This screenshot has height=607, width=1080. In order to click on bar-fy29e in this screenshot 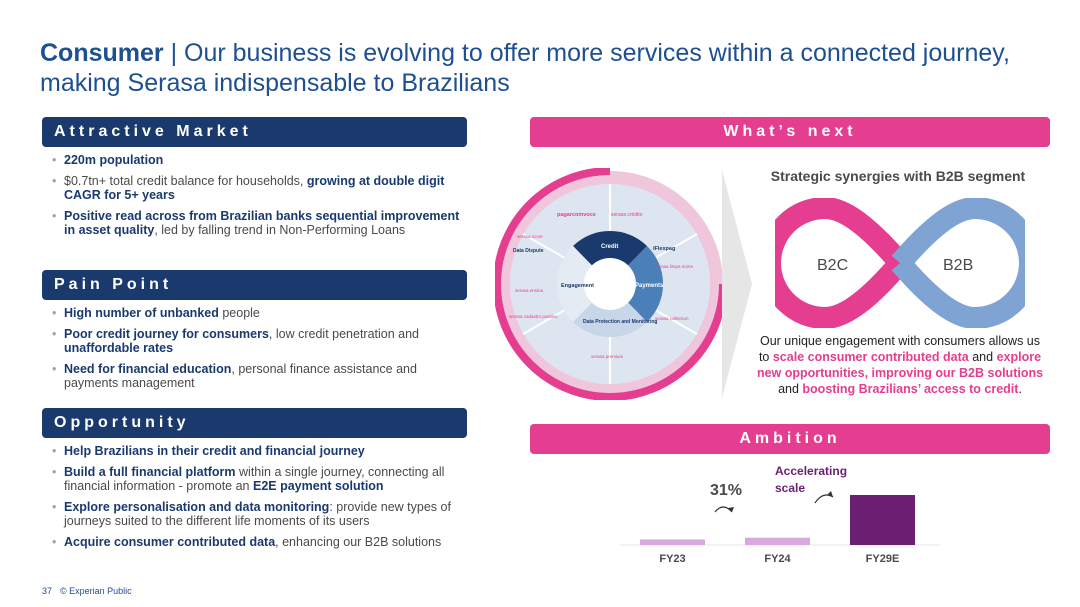, I will do `click(882, 520)`.